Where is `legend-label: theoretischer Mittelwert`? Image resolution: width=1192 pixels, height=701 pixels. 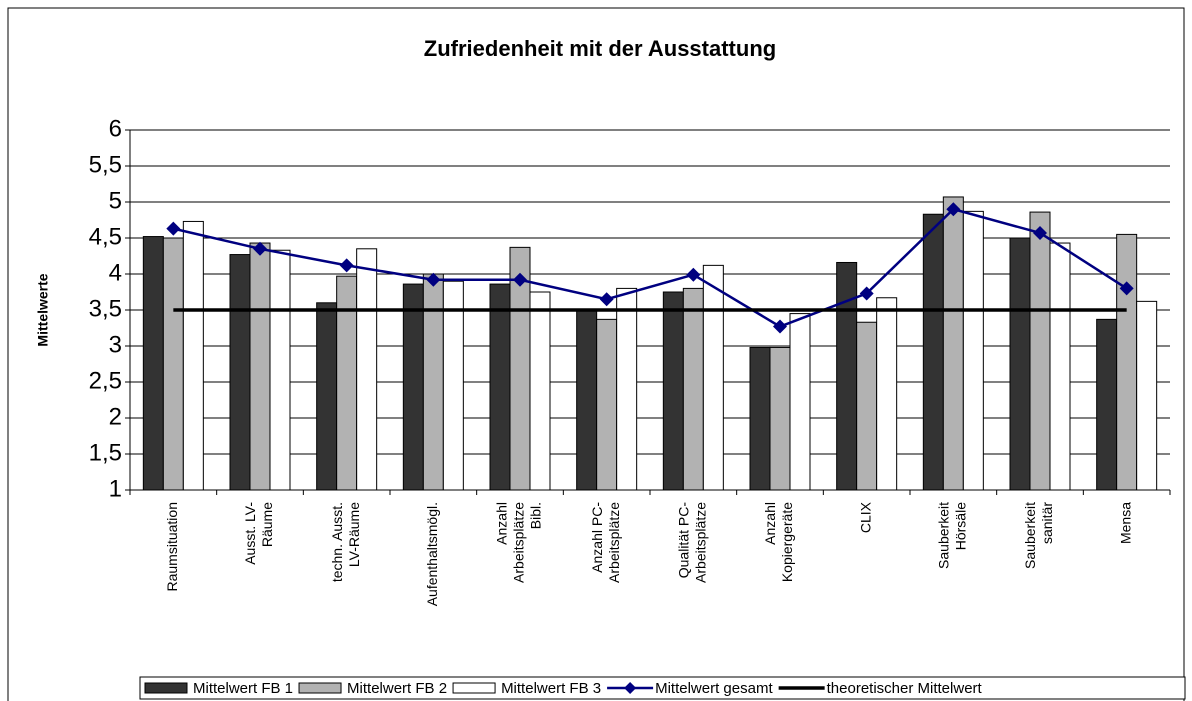
legend-label: theoretischer Mittelwert is located at coordinates (905, 688).